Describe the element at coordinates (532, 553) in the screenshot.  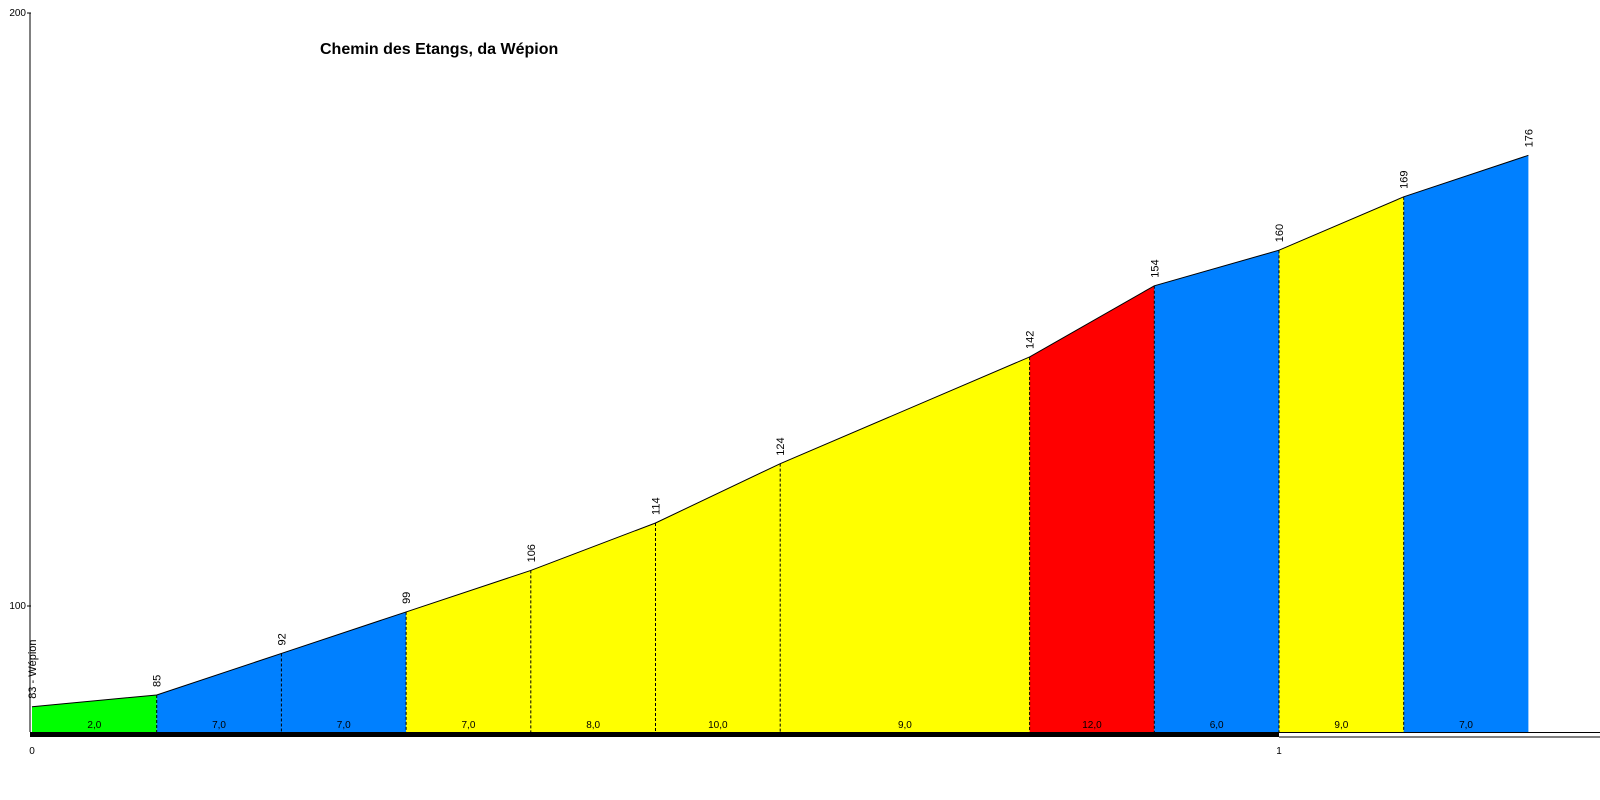
I see `elevation-label-4: 106` at that location.